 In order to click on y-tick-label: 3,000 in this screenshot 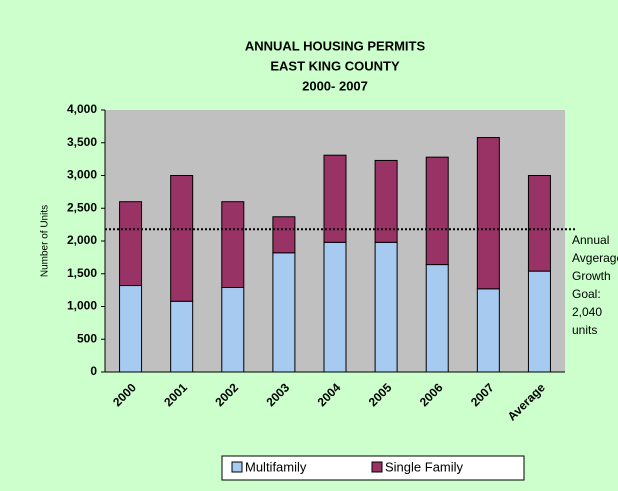, I will do `click(82, 175)`.